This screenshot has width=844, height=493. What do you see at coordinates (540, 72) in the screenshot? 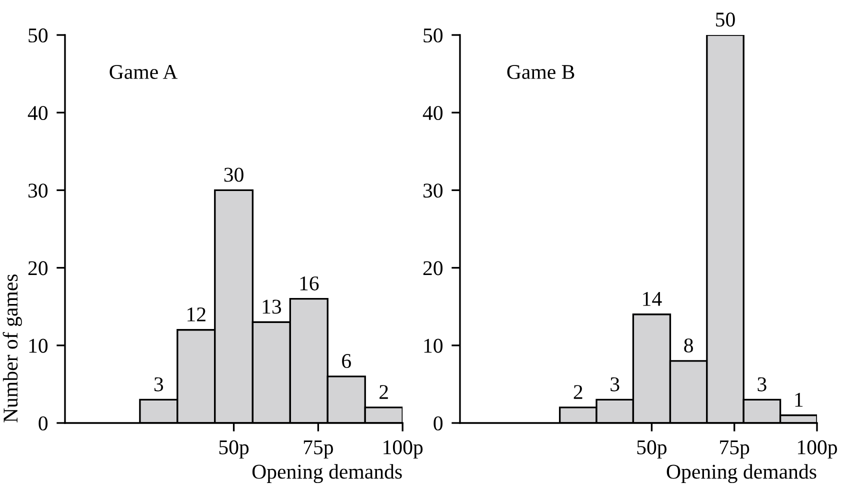
I see `text: Game B` at bounding box center [540, 72].